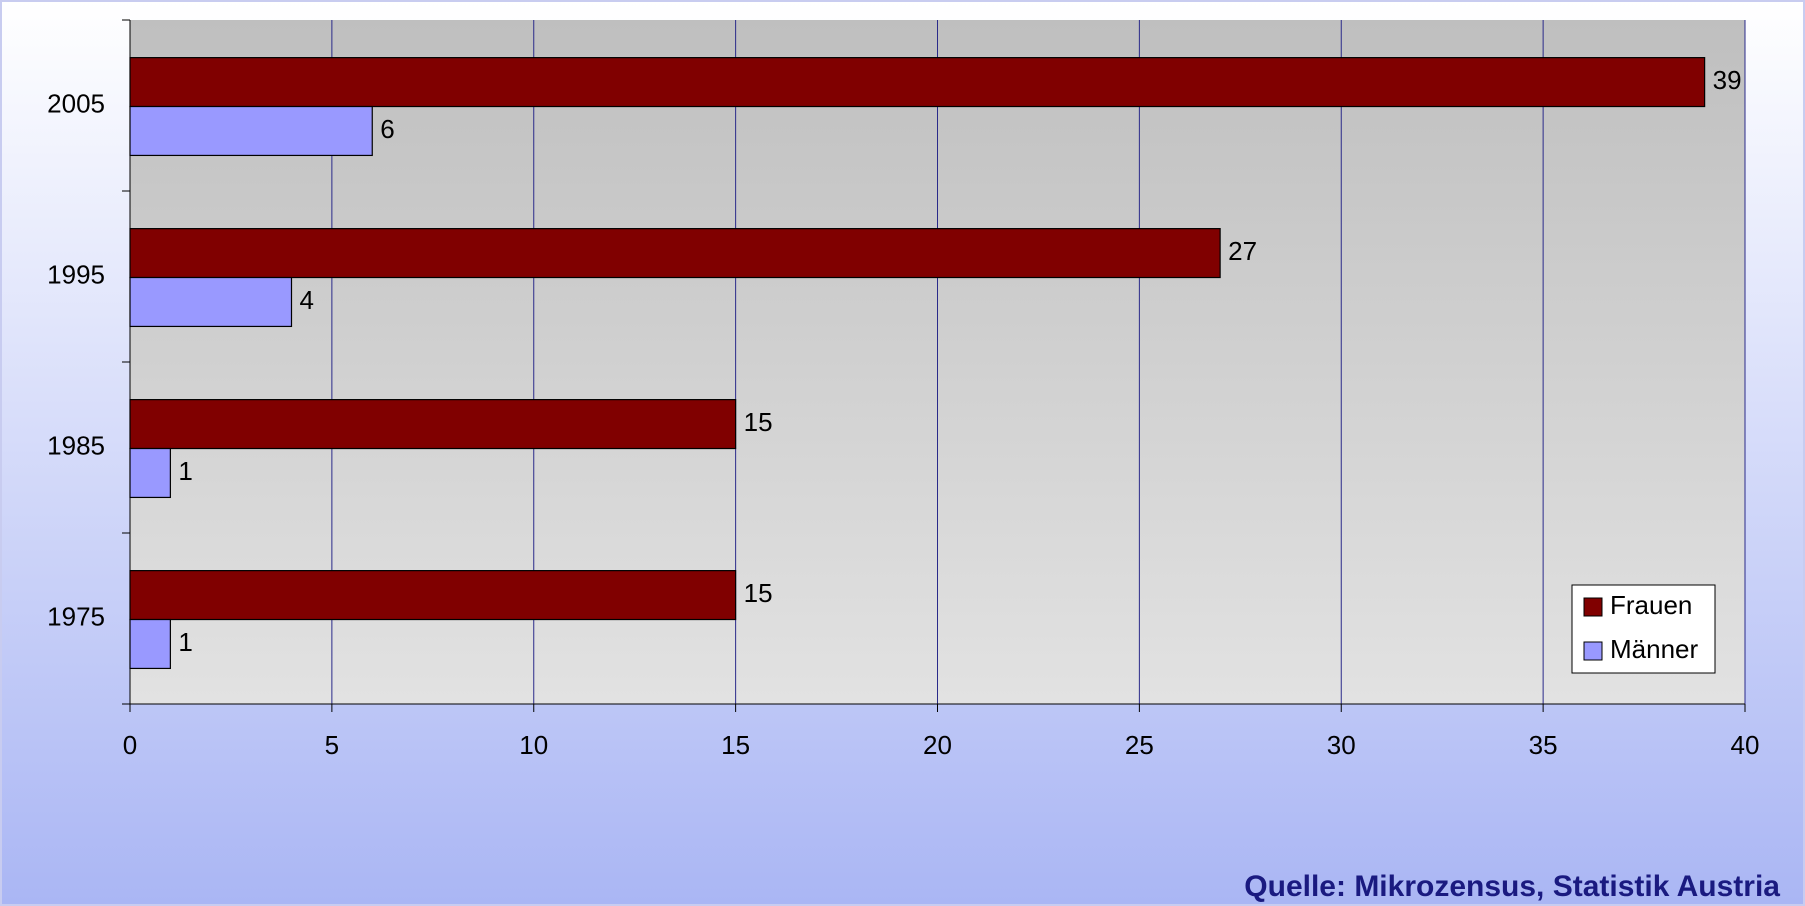  I want to click on data-label: 4, so click(307, 300).